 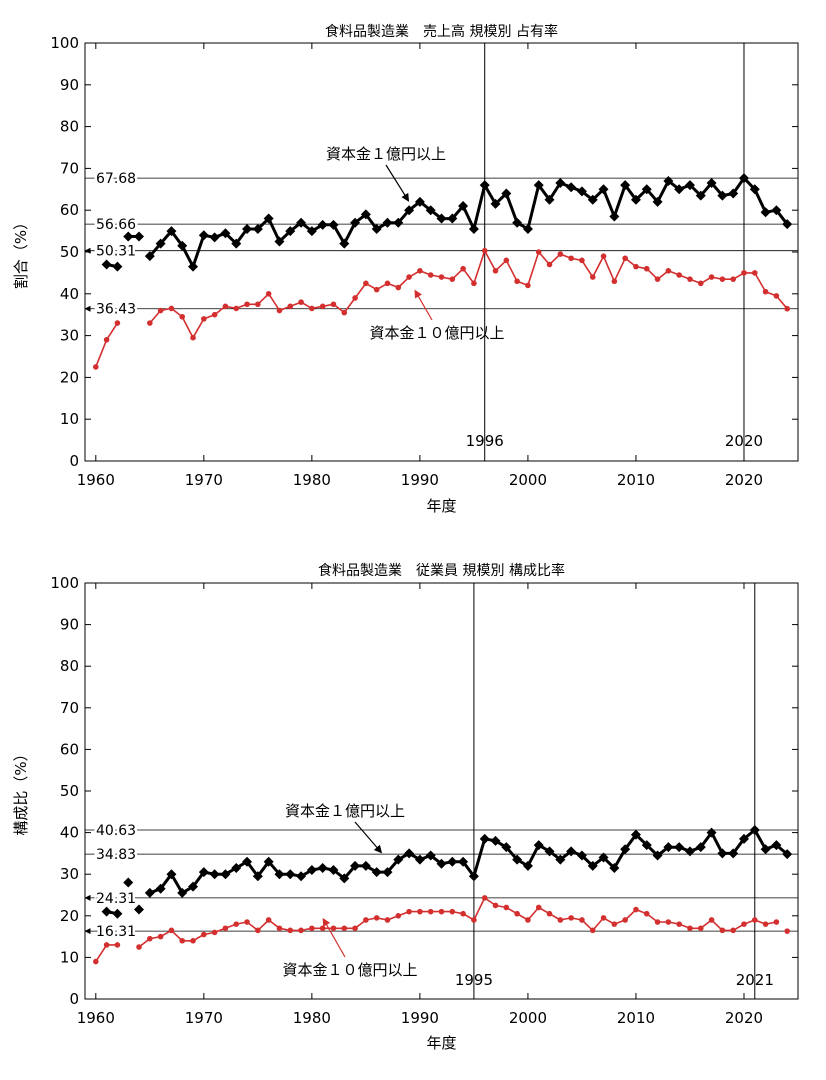 I want to click on reference-line-x-label: 2021, so click(x=755, y=980).